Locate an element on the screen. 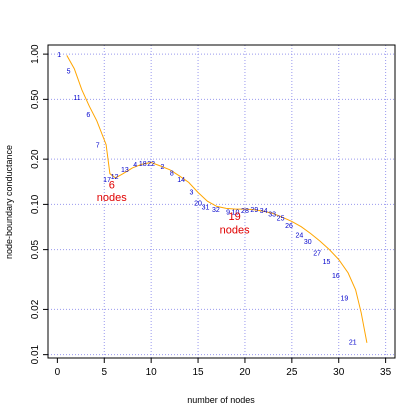  point-label: 1 is located at coordinates (59, 55).